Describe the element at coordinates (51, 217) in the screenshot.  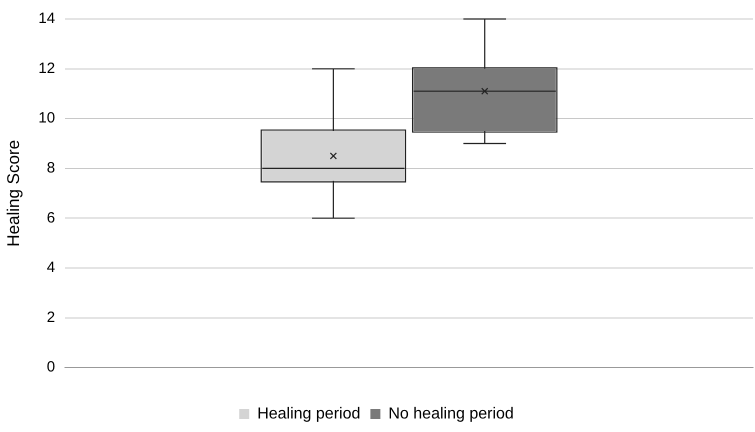
I see `y-tick-label: 6` at that location.